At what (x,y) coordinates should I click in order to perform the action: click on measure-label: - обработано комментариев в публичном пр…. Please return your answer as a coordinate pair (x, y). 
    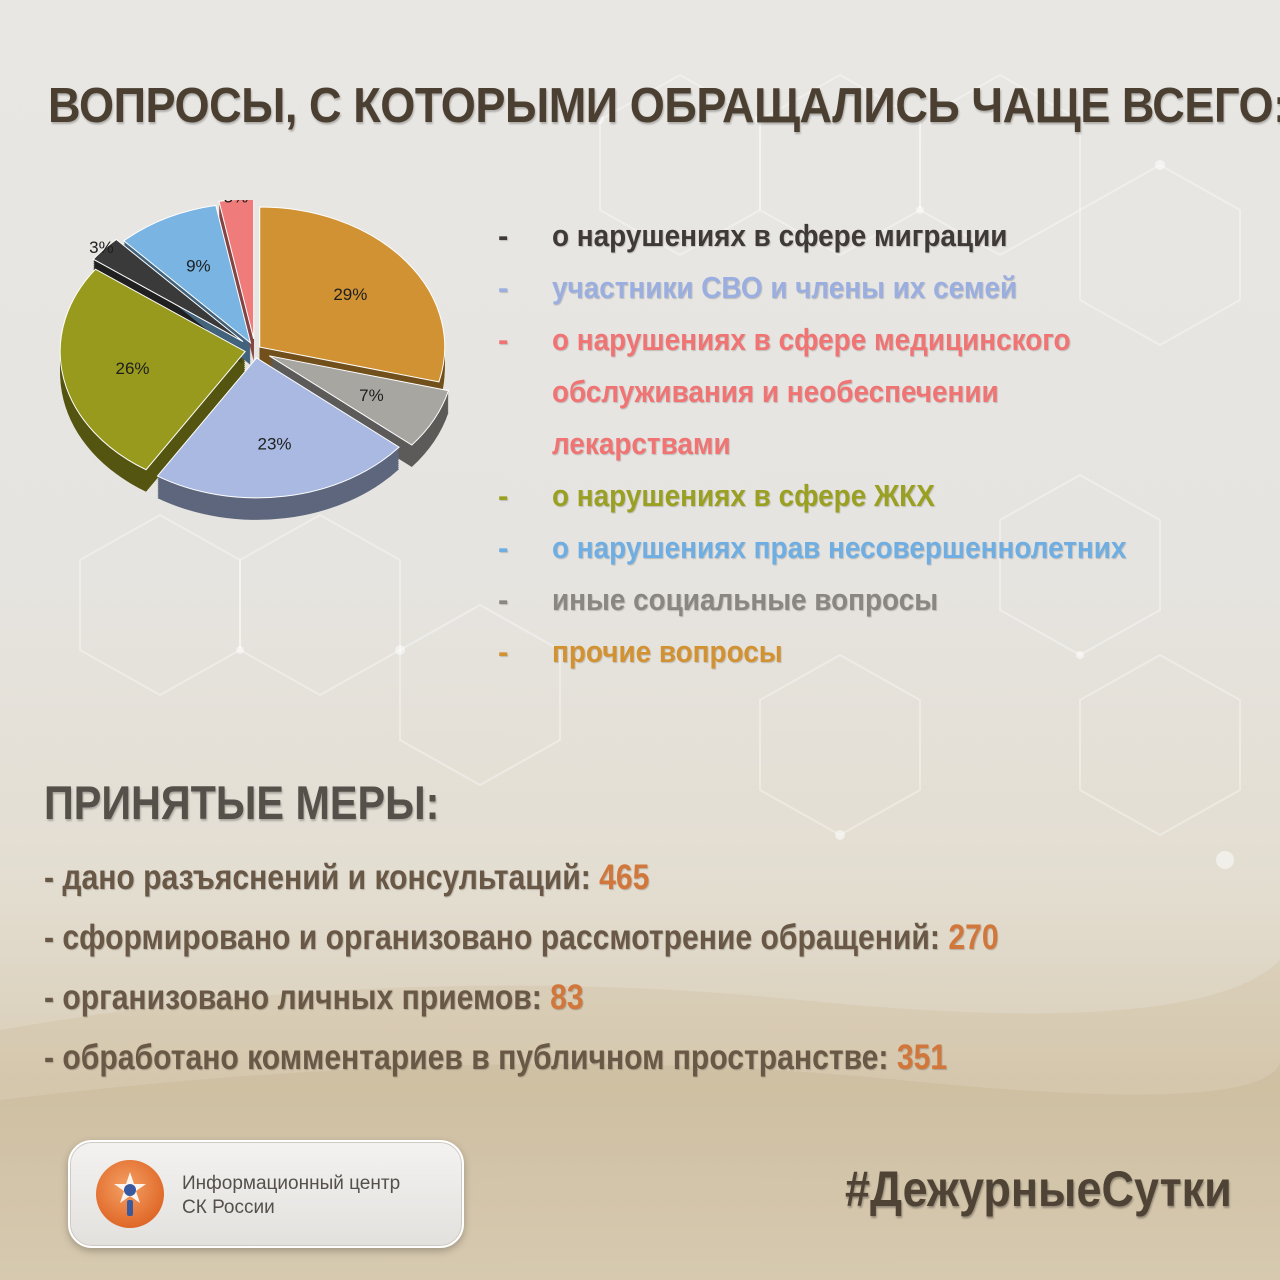
    Looking at the image, I should click on (466, 1057).